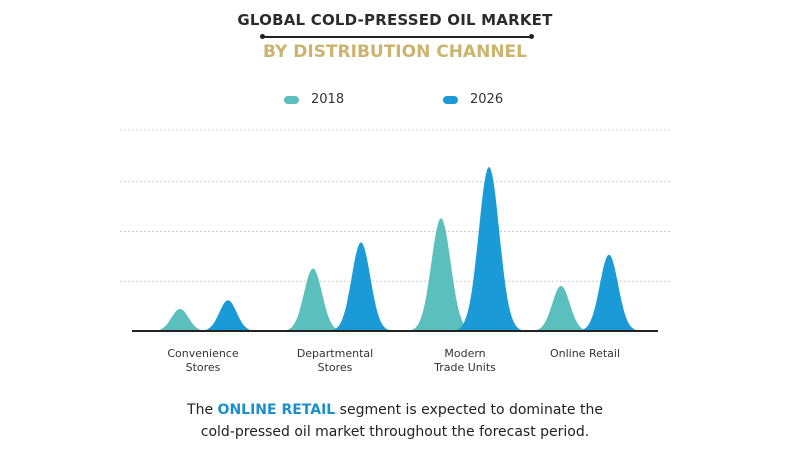 Image resolution: width=790 pixels, height=463 pixels. I want to click on chart-subtitle: BY DISTRIBUTION CHANNEL, so click(395, 52).